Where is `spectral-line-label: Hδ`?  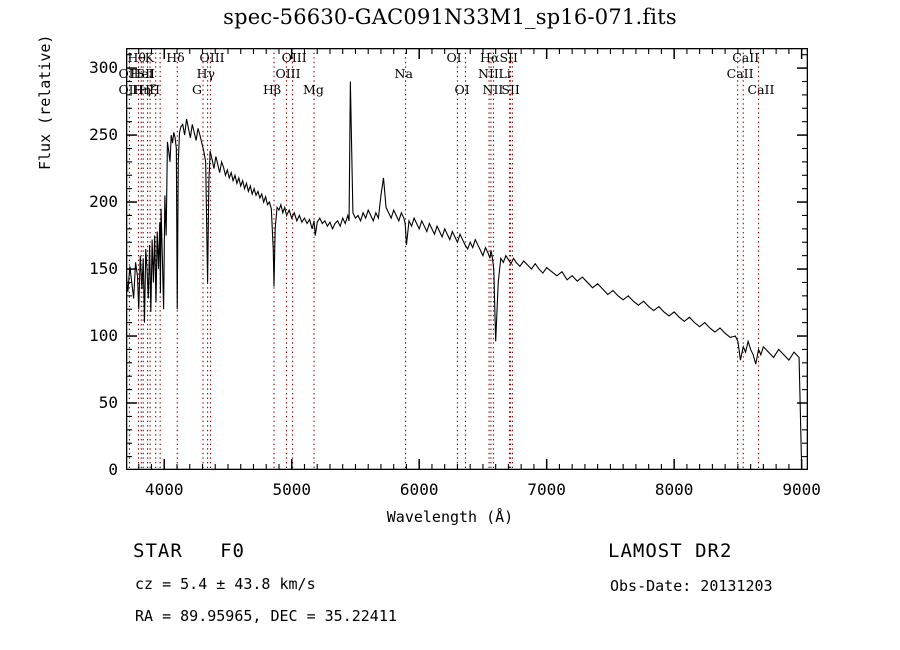
spectral-line-label: Hδ is located at coordinates (175, 57).